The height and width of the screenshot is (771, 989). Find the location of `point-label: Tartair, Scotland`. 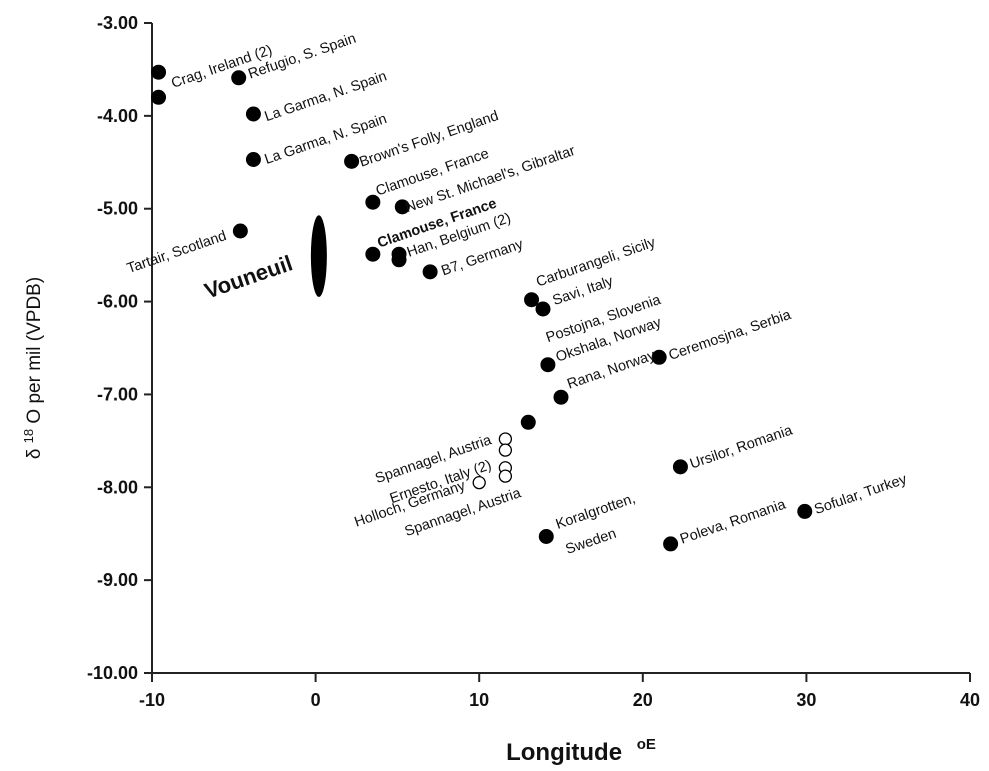

point-label: Tartair, Scotland is located at coordinates (177, 252).